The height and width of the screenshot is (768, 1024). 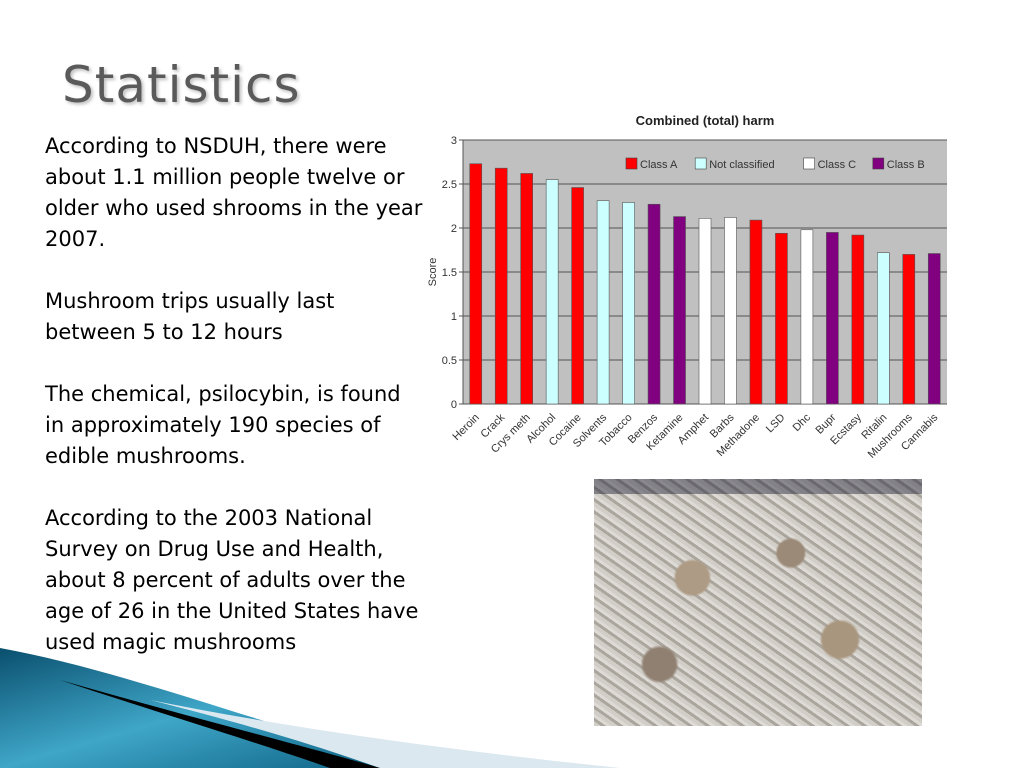 What do you see at coordinates (433, 272) in the screenshot?
I see `y-axis-label: Score` at bounding box center [433, 272].